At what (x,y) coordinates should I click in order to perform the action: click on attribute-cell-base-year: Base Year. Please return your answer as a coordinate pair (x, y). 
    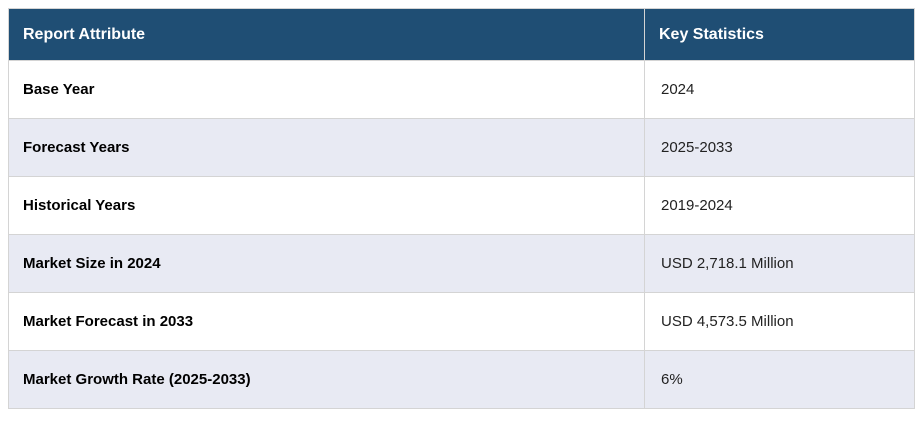
    Looking at the image, I should click on (326, 89).